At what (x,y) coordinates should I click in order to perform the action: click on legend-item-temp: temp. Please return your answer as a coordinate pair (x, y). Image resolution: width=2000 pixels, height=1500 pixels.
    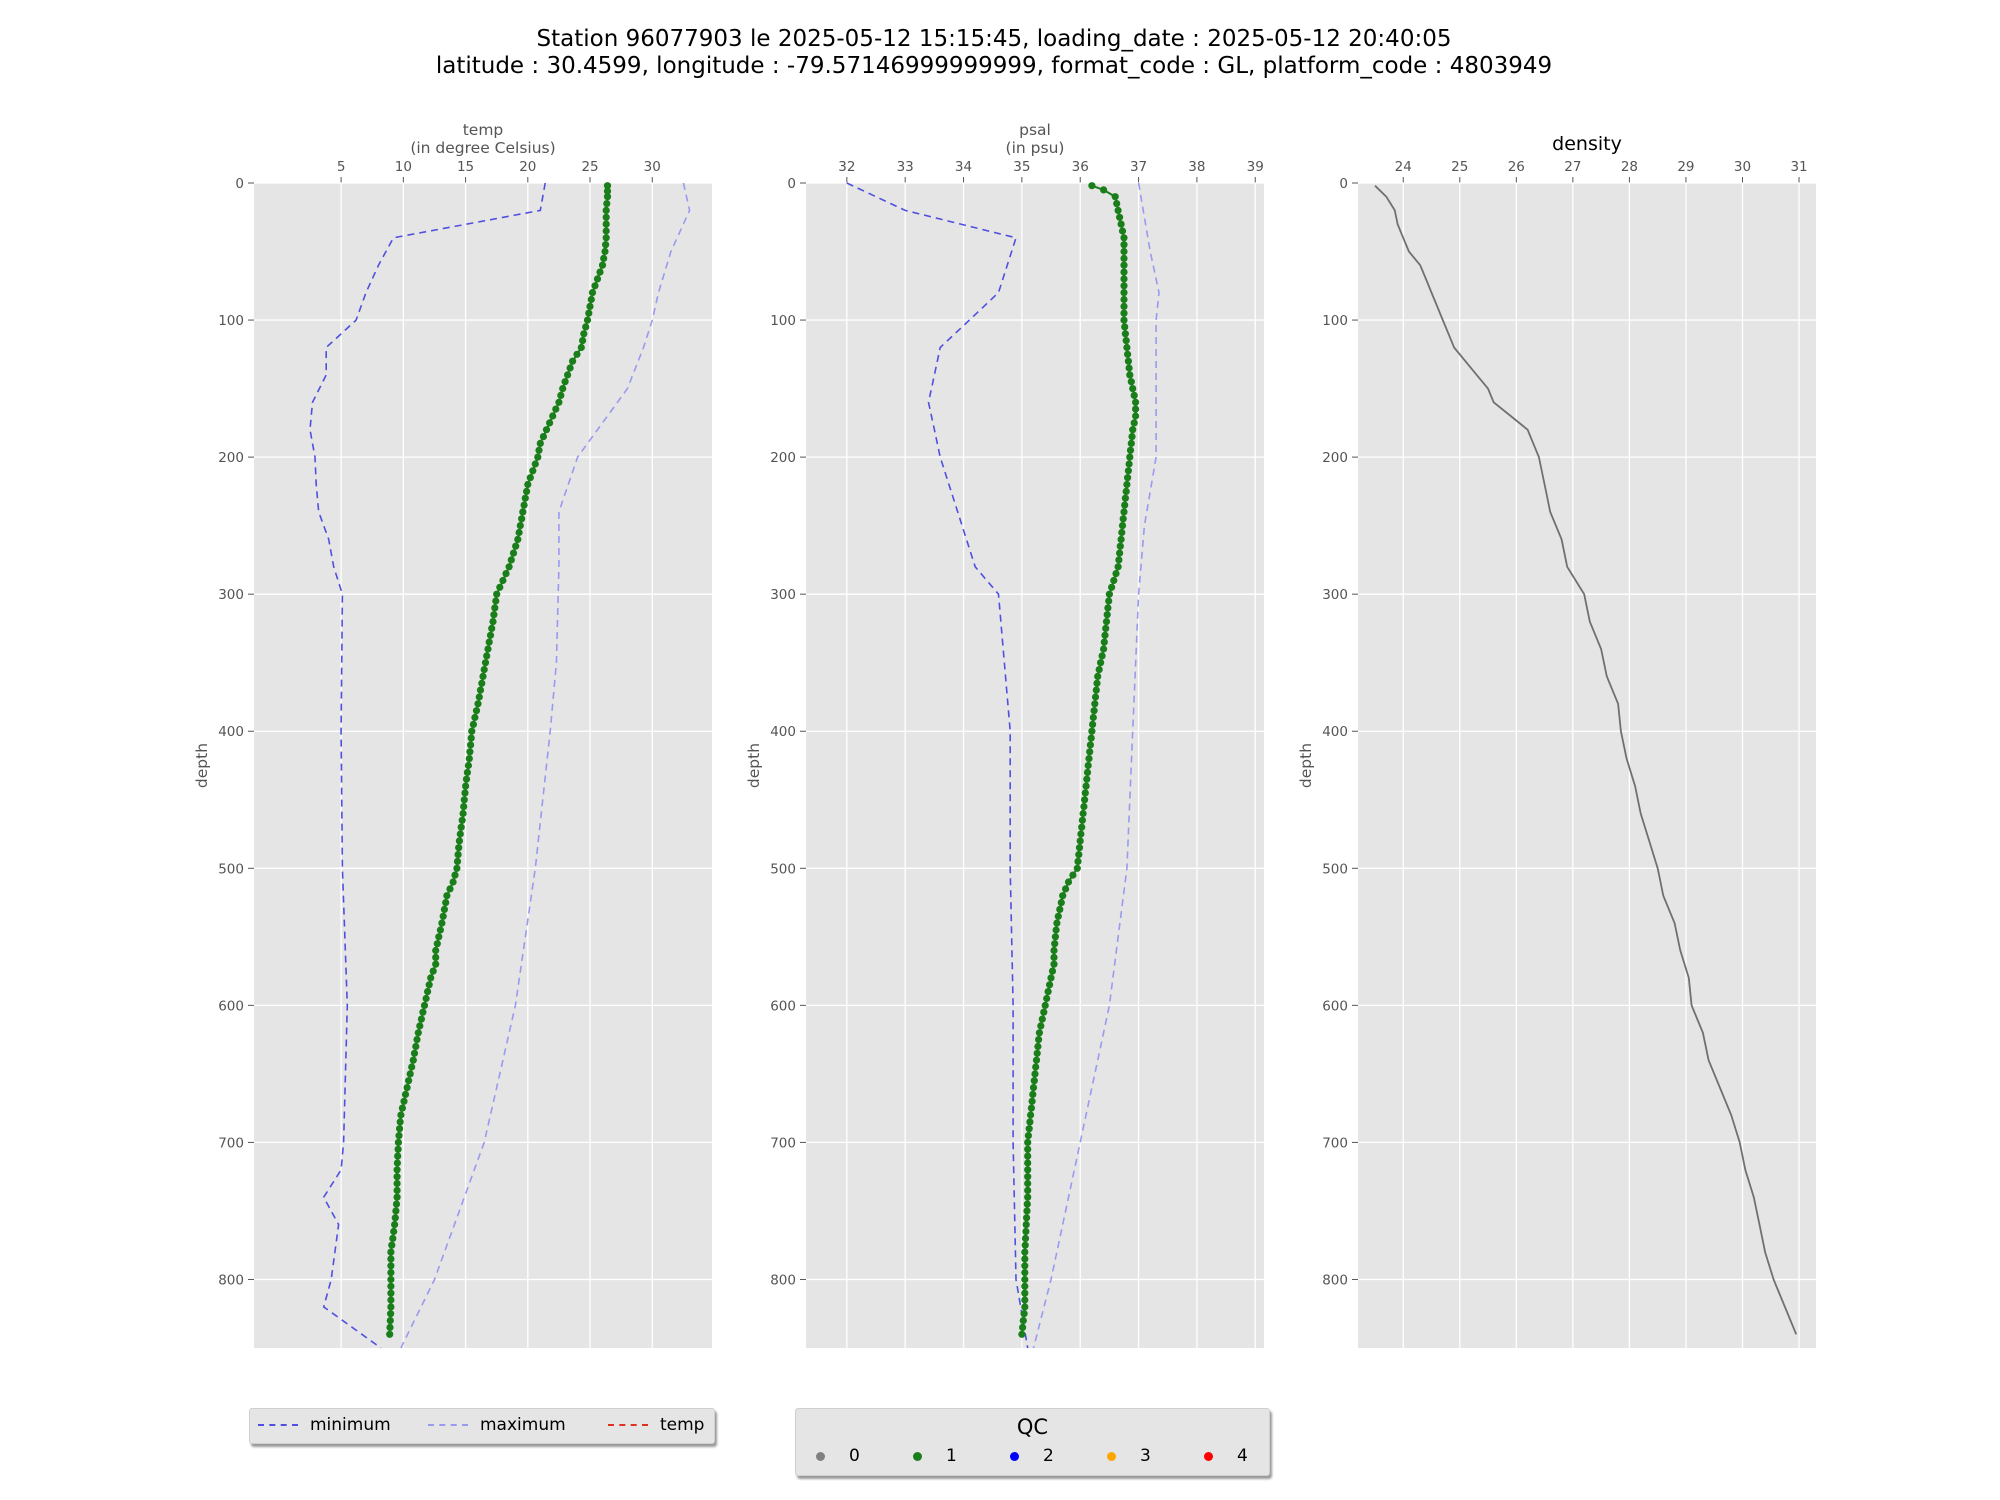
    Looking at the image, I should click on (656, 1425).